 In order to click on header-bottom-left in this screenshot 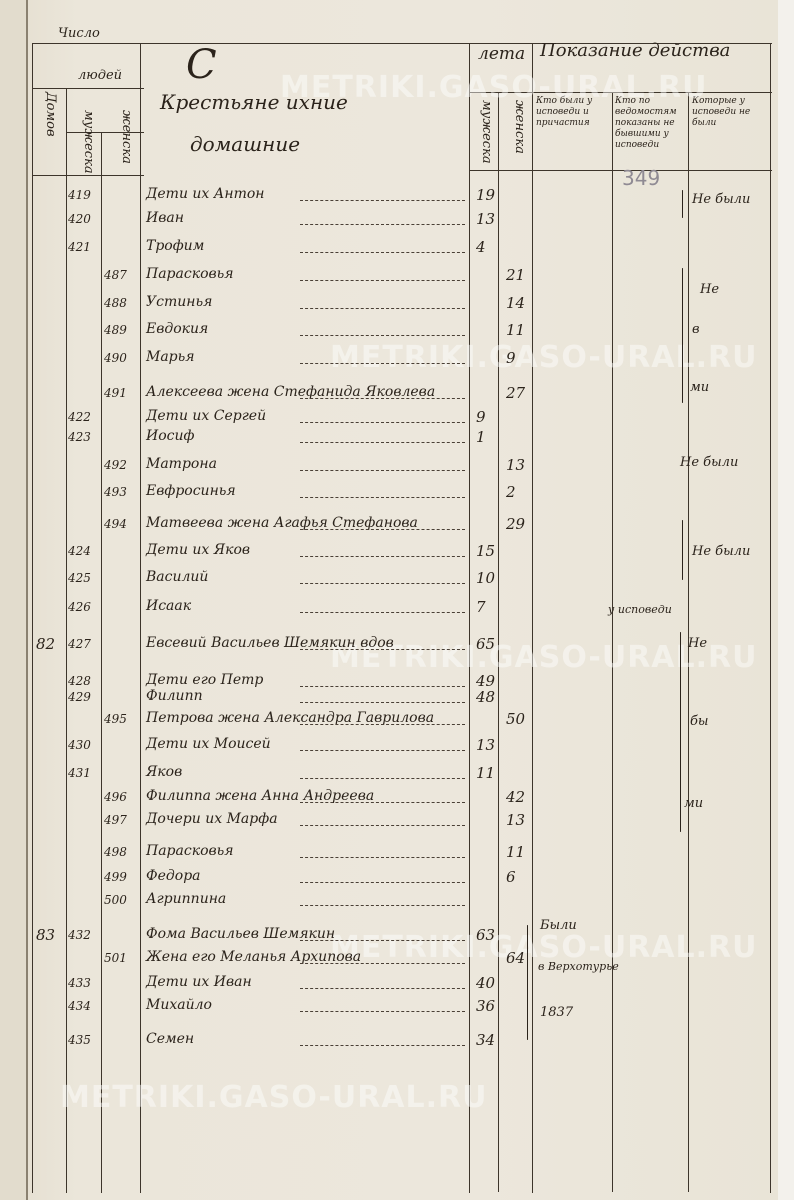, I will do `click(88, 175)`.